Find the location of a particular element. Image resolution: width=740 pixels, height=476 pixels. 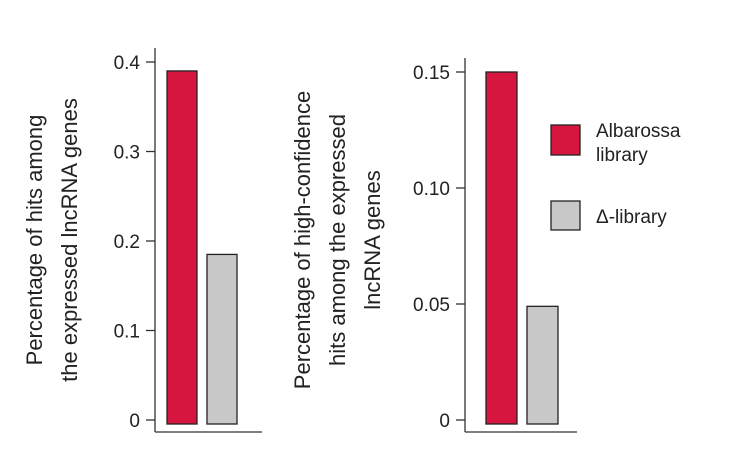

legend-label-delta-library: Δ-library is located at coordinates (631, 217).